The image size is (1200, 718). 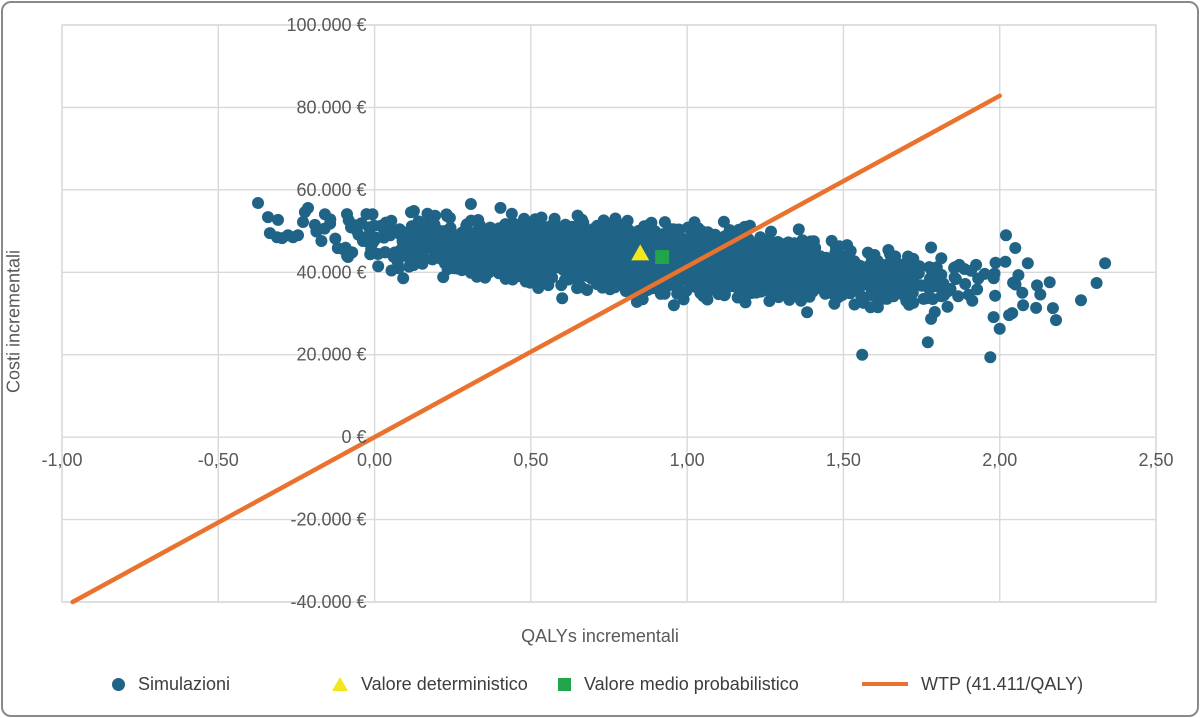 I want to click on legend-label: Simulazioni, so click(x=184, y=683).